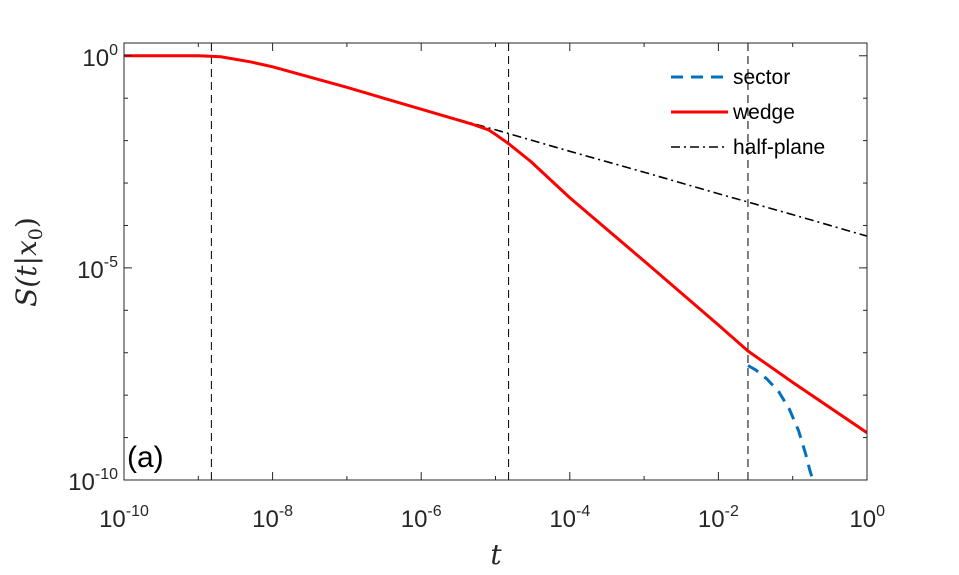  Describe the element at coordinates (28, 262) in the screenshot. I see `y-axis-label: S(t|x0)` at that location.